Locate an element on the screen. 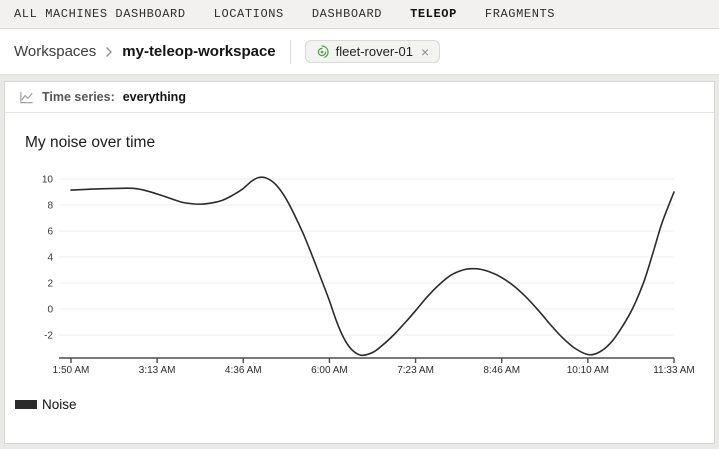 The image size is (719, 449). svg-text: 10:10 AM is located at coordinates (588, 370).